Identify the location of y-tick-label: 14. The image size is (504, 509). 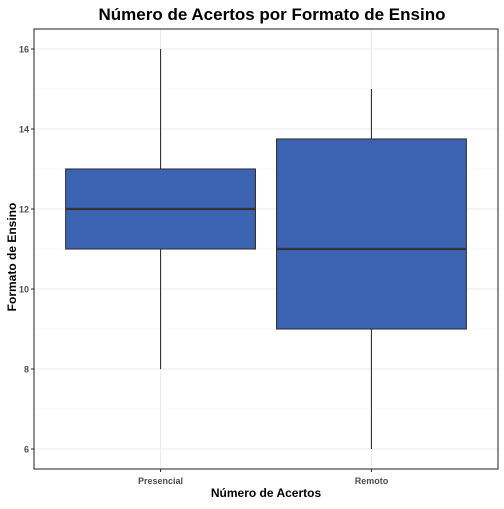
(24, 130).